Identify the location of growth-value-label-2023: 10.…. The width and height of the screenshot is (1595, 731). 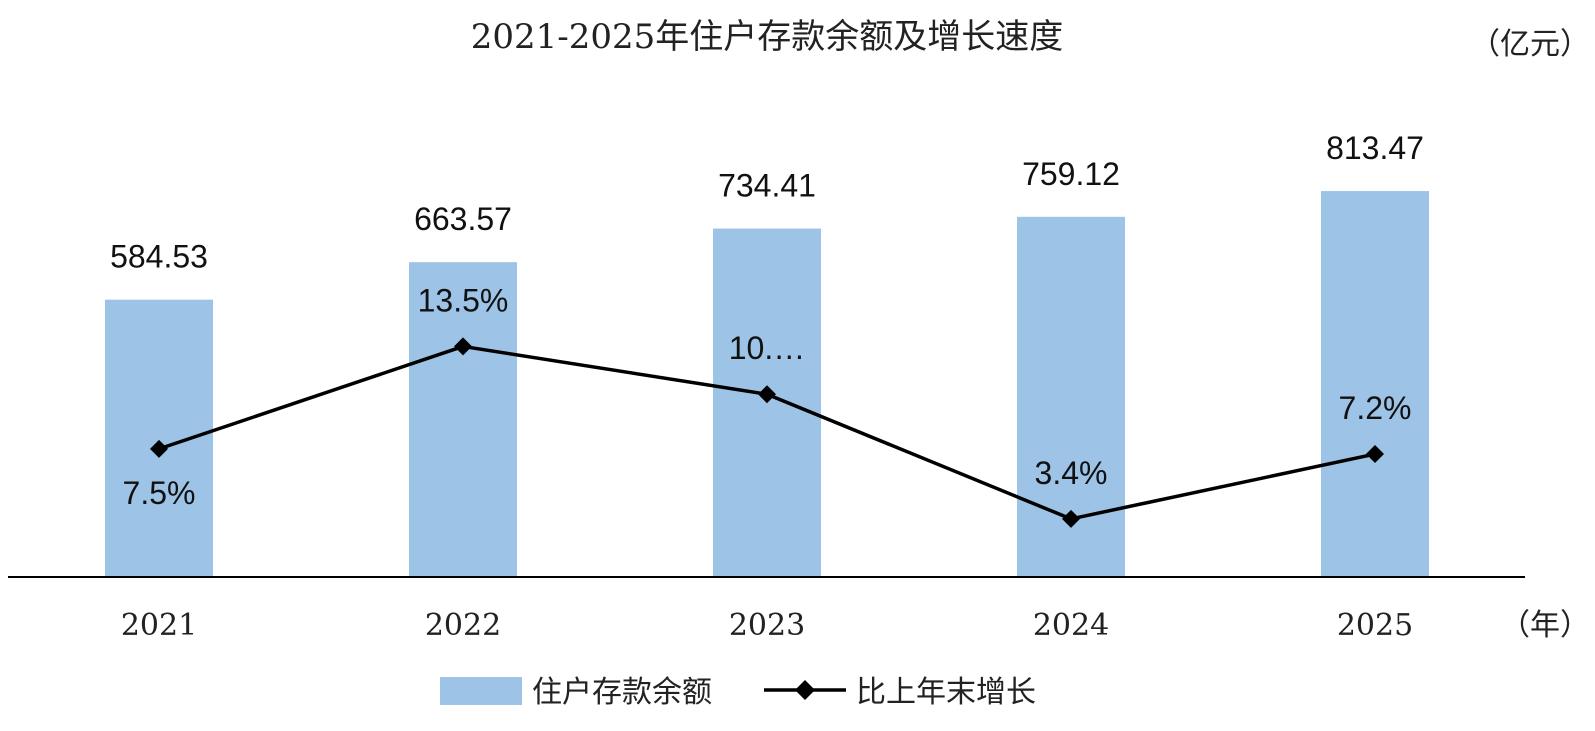
(767, 348).